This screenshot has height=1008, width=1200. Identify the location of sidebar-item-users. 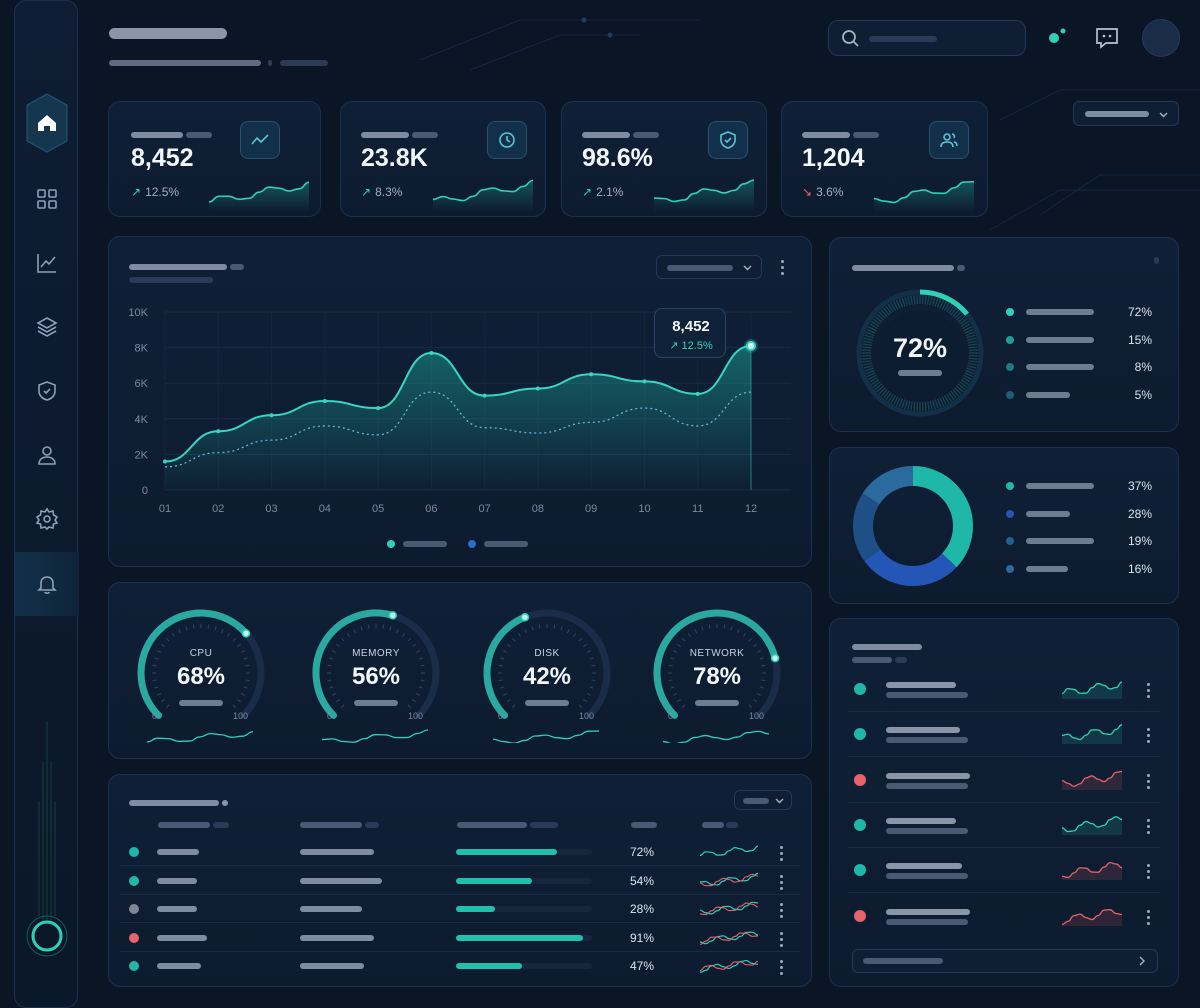
(47, 455).